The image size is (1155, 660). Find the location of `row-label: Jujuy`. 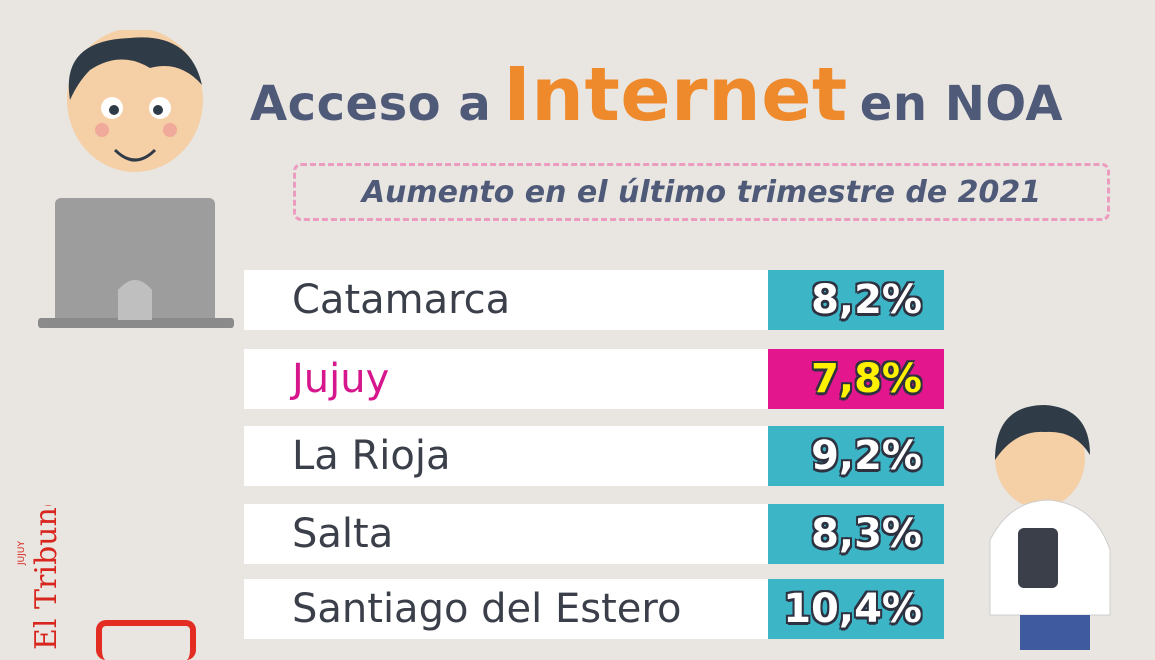

row-label: Jujuy is located at coordinates (506, 379).